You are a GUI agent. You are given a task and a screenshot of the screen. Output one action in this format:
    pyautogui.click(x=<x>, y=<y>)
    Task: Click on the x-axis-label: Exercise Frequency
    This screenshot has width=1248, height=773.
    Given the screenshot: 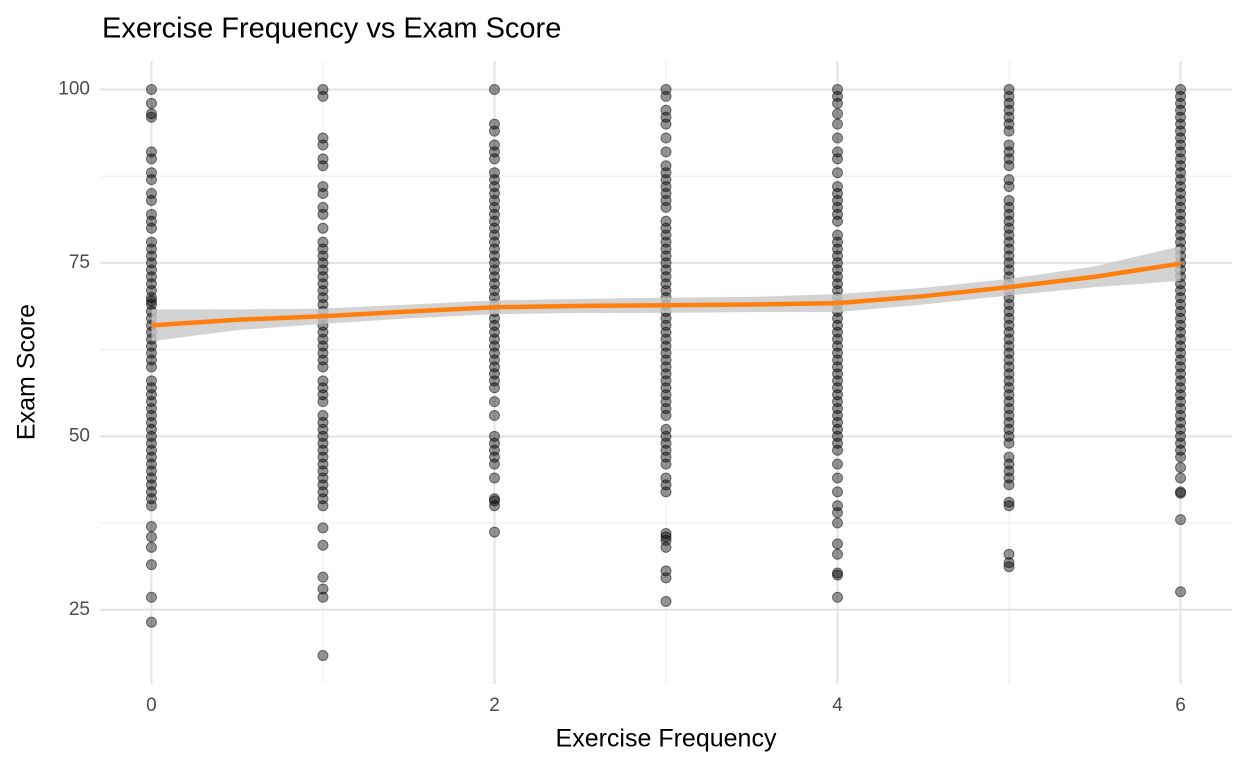 What is the action you would take?
    pyautogui.click(x=666, y=739)
    